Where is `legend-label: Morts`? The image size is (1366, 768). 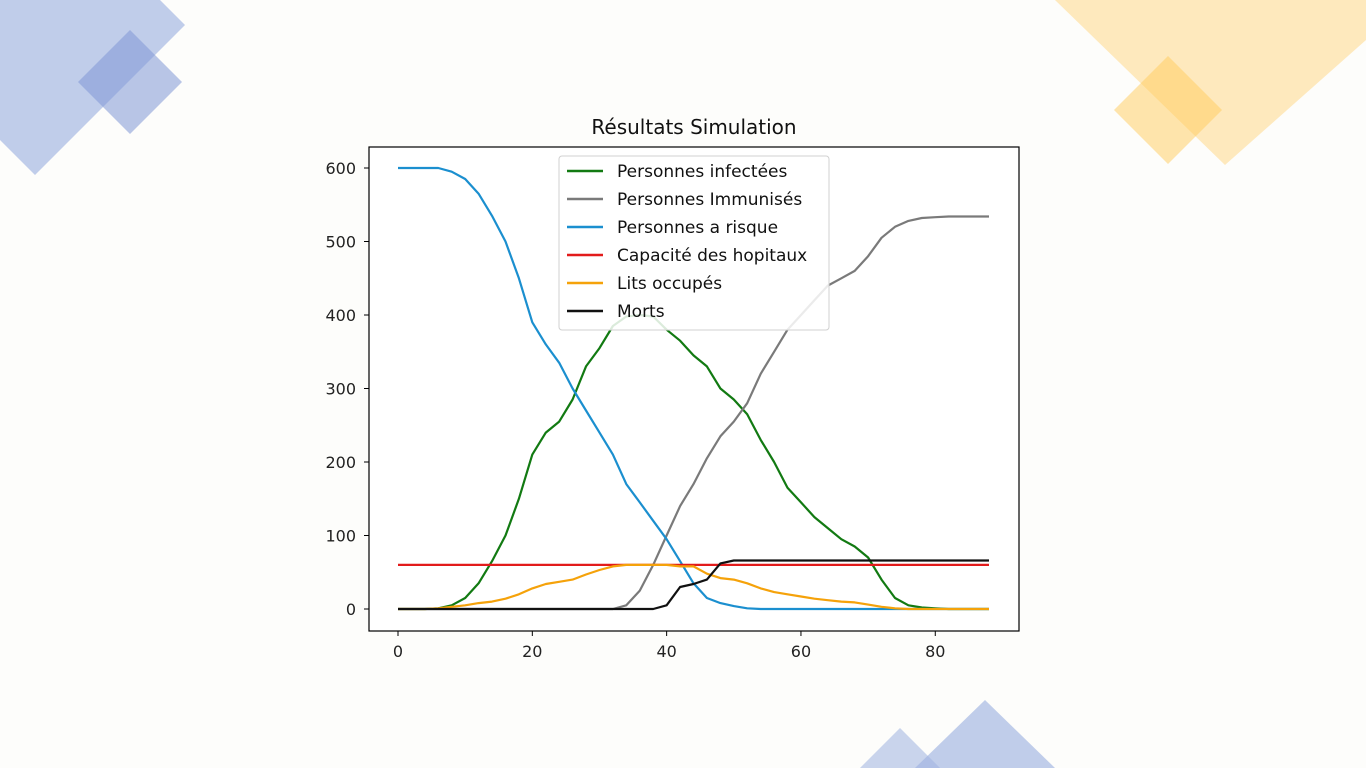
legend-label: Morts is located at coordinates (641, 312).